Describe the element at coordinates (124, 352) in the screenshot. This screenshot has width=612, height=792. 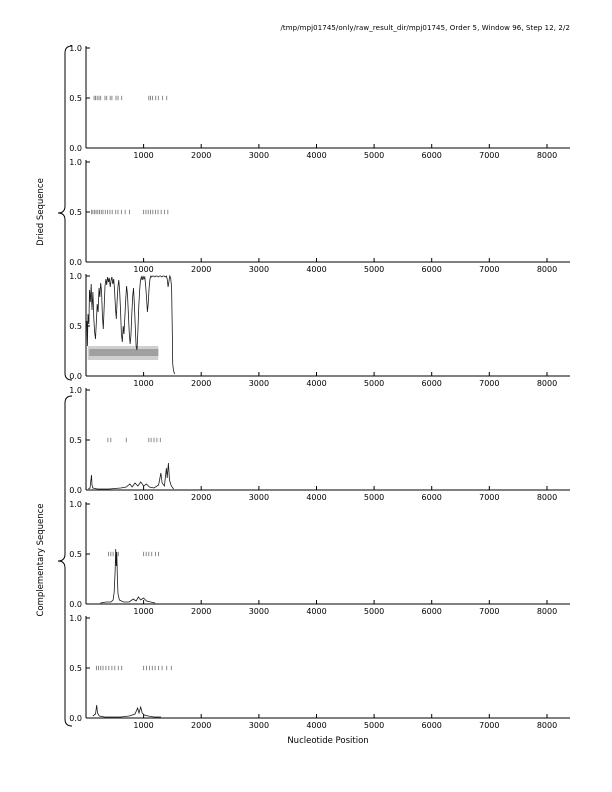
I see `threshold-band` at that location.